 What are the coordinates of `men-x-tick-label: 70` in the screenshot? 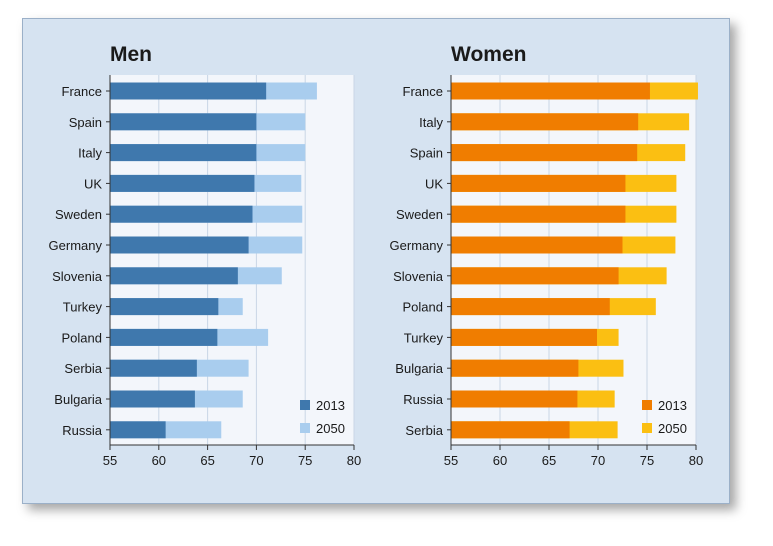 It's located at (256, 460).